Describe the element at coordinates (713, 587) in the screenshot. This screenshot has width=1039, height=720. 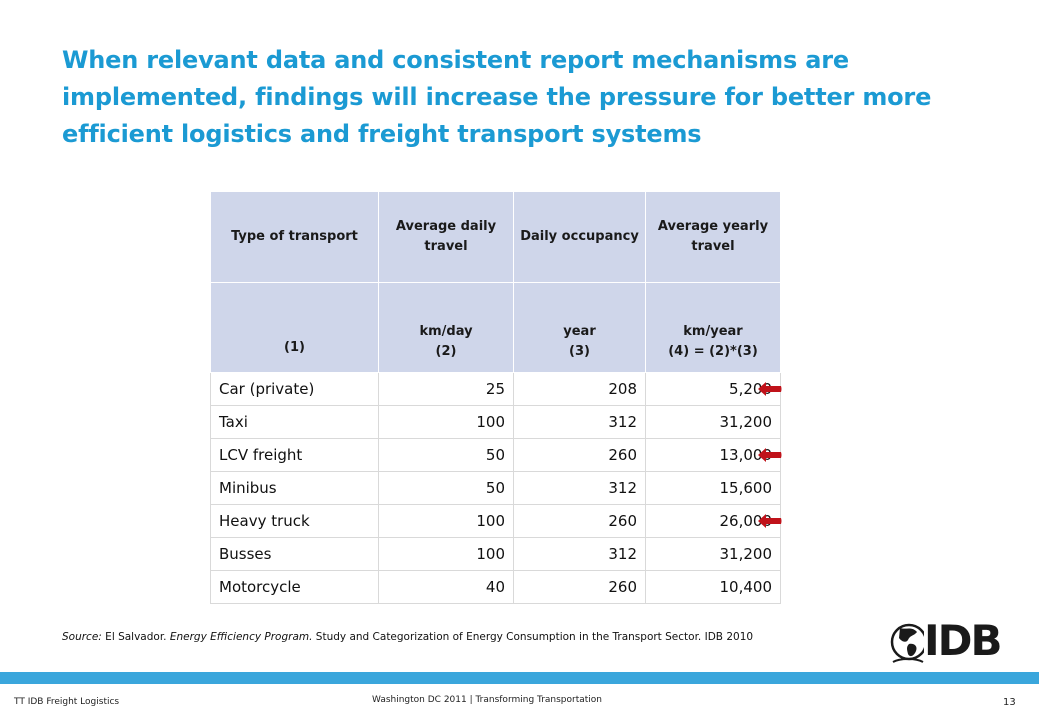
I see `cell-yearly: 10,400` at that location.